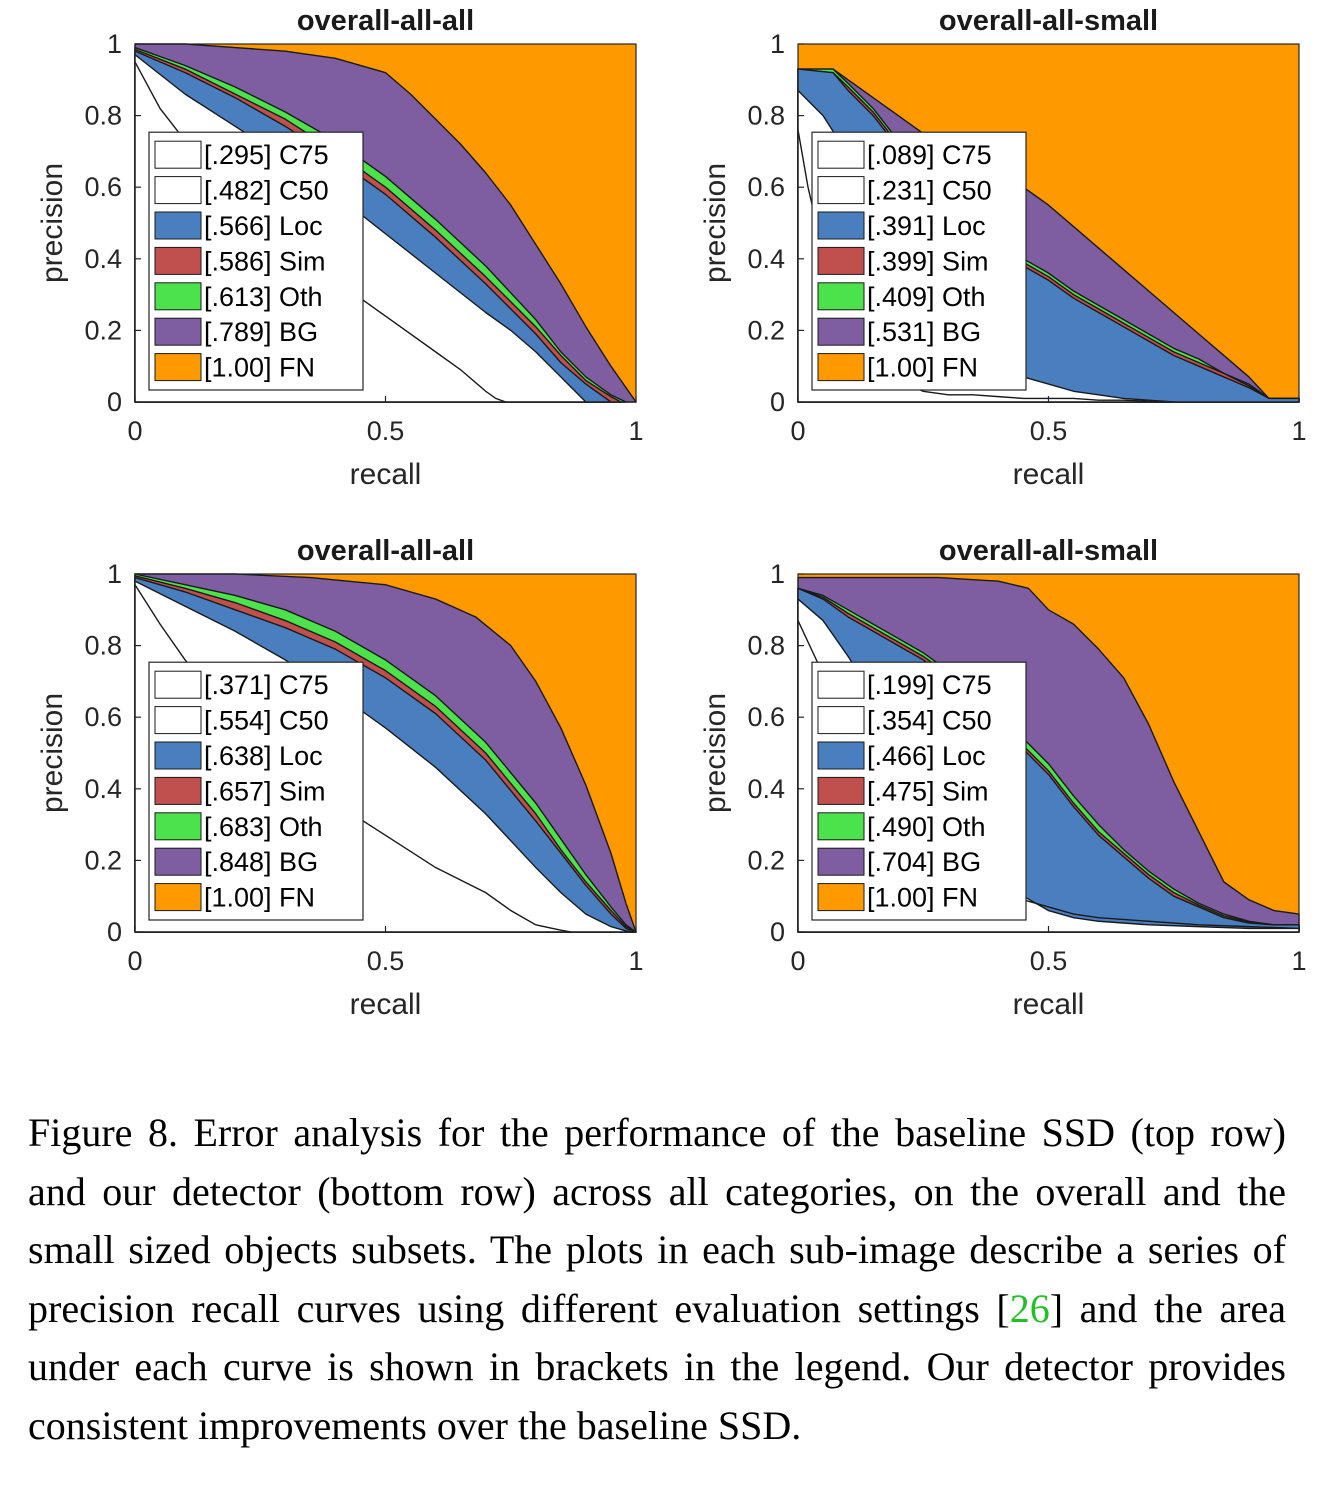  What do you see at coordinates (929, 155) in the screenshot?
I see `legend-label-c75: [.089] C75` at bounding box center [929, 155].